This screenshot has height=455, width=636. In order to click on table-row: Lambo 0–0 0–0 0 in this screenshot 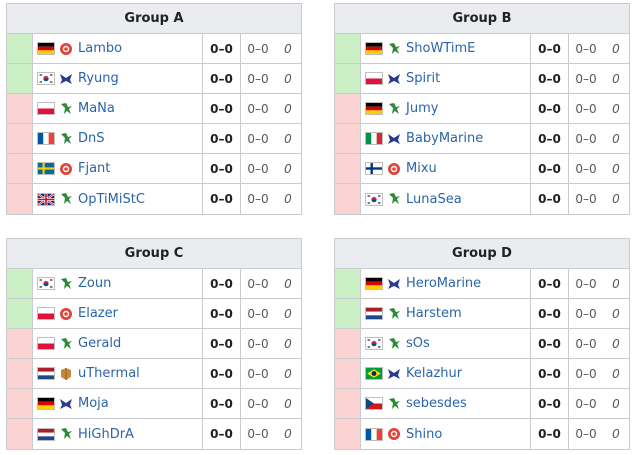, I will do `click(154, 49)`.